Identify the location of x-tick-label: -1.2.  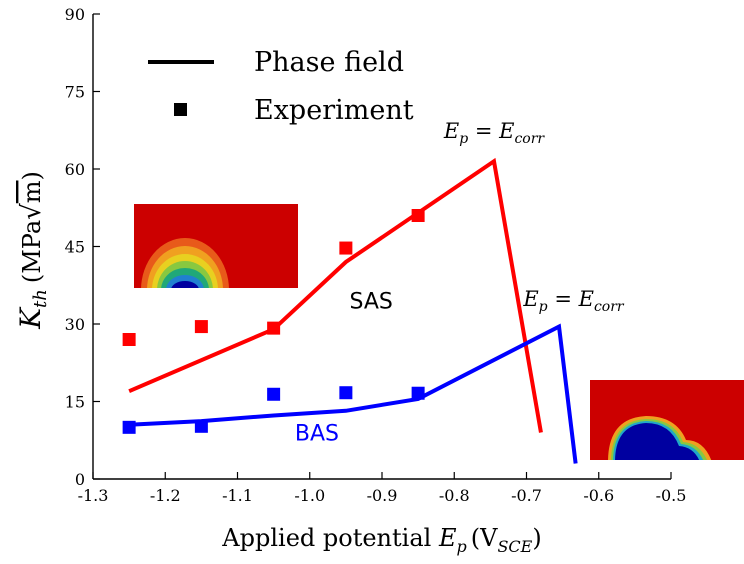
(165, 495).